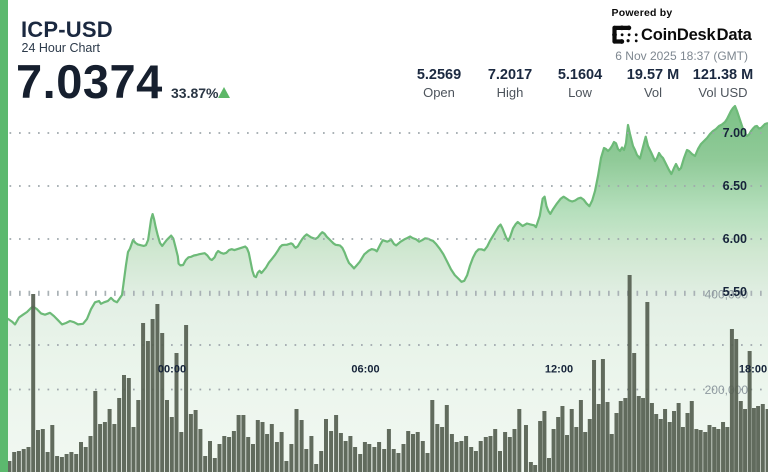  Describe the element at coordinates (559, 370) in the screenshot. I see `svg-text: 12:00` at that location.